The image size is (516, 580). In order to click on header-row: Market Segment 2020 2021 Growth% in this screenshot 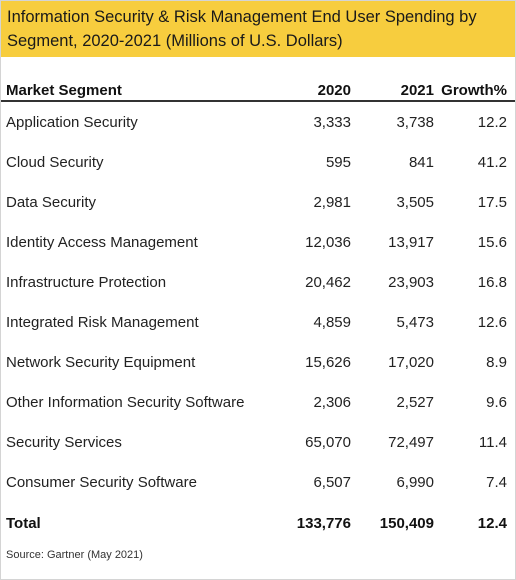, I will do `click(258, 89)`.